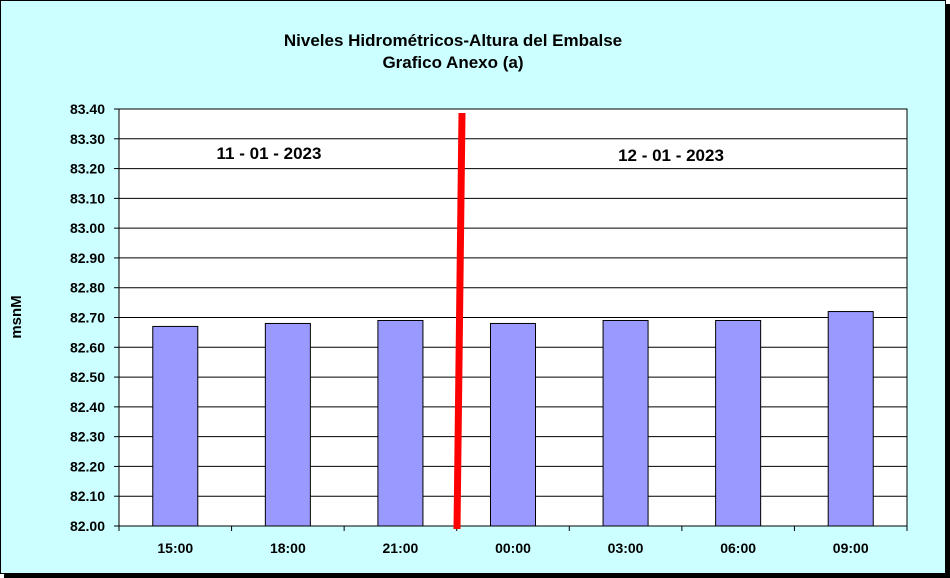  What do you see at coordinates (87, 466) in the screenshot?
I see `y-tick-label: 82.20` at bounding box center [87, 466].